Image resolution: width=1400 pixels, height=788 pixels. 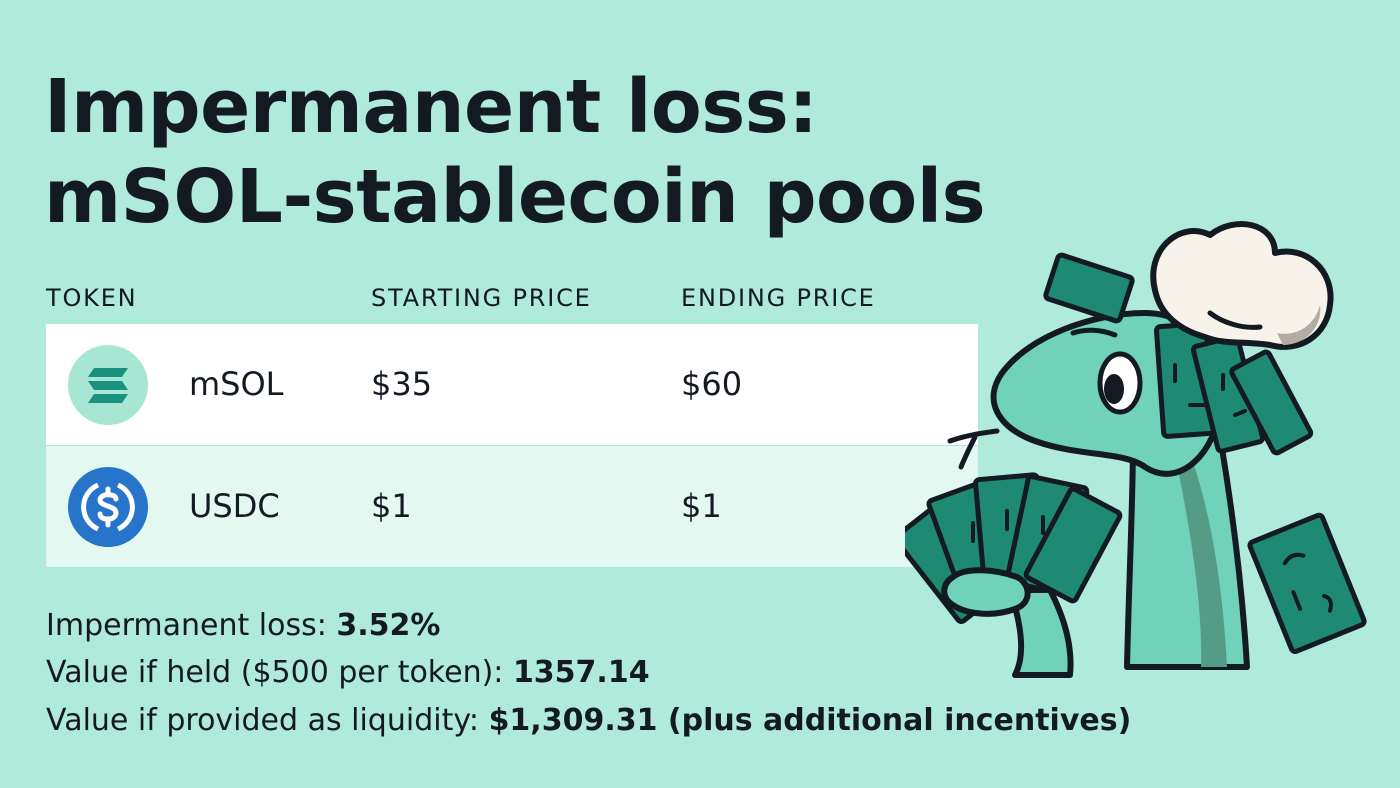 What do you see at coordinates (92, 298) in the screenshot?
I see `column-header-token: TOKEN` at bounding box center [92, 298].